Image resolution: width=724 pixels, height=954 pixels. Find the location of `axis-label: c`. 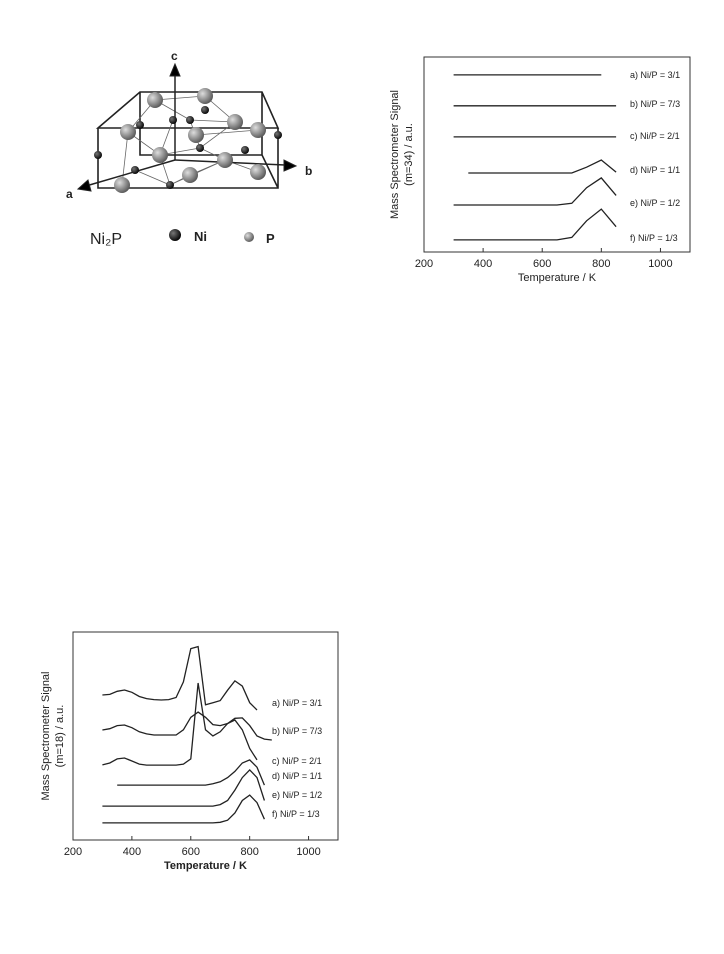

axis-label: c is located at coordinates (174, 56).